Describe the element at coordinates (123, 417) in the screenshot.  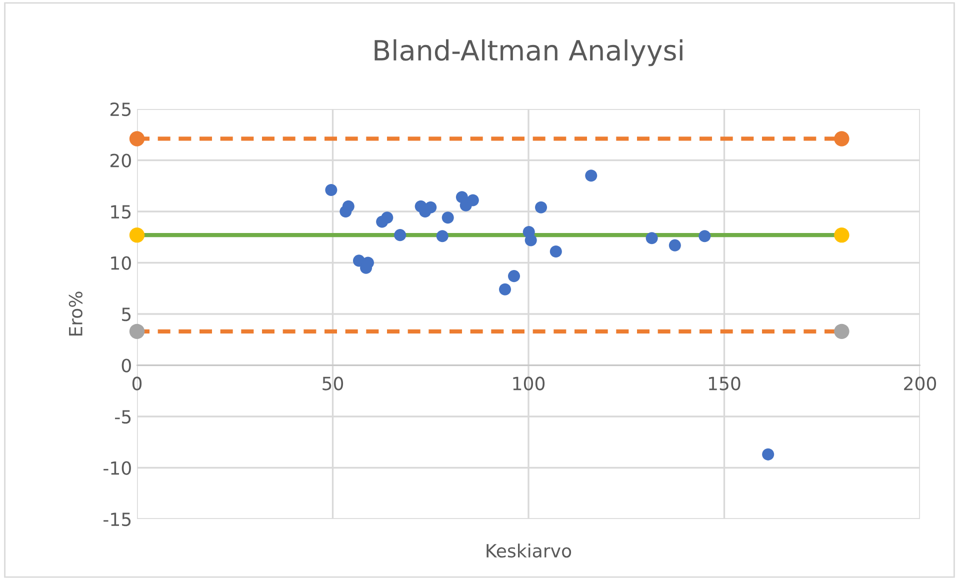
I see `y-tick-label: -5` at that location.